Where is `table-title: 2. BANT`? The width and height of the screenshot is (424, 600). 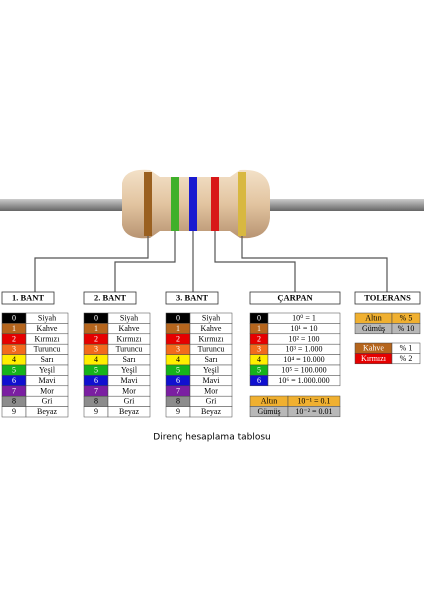 table-title: 2. BANT is located at coordinates (110, 297).